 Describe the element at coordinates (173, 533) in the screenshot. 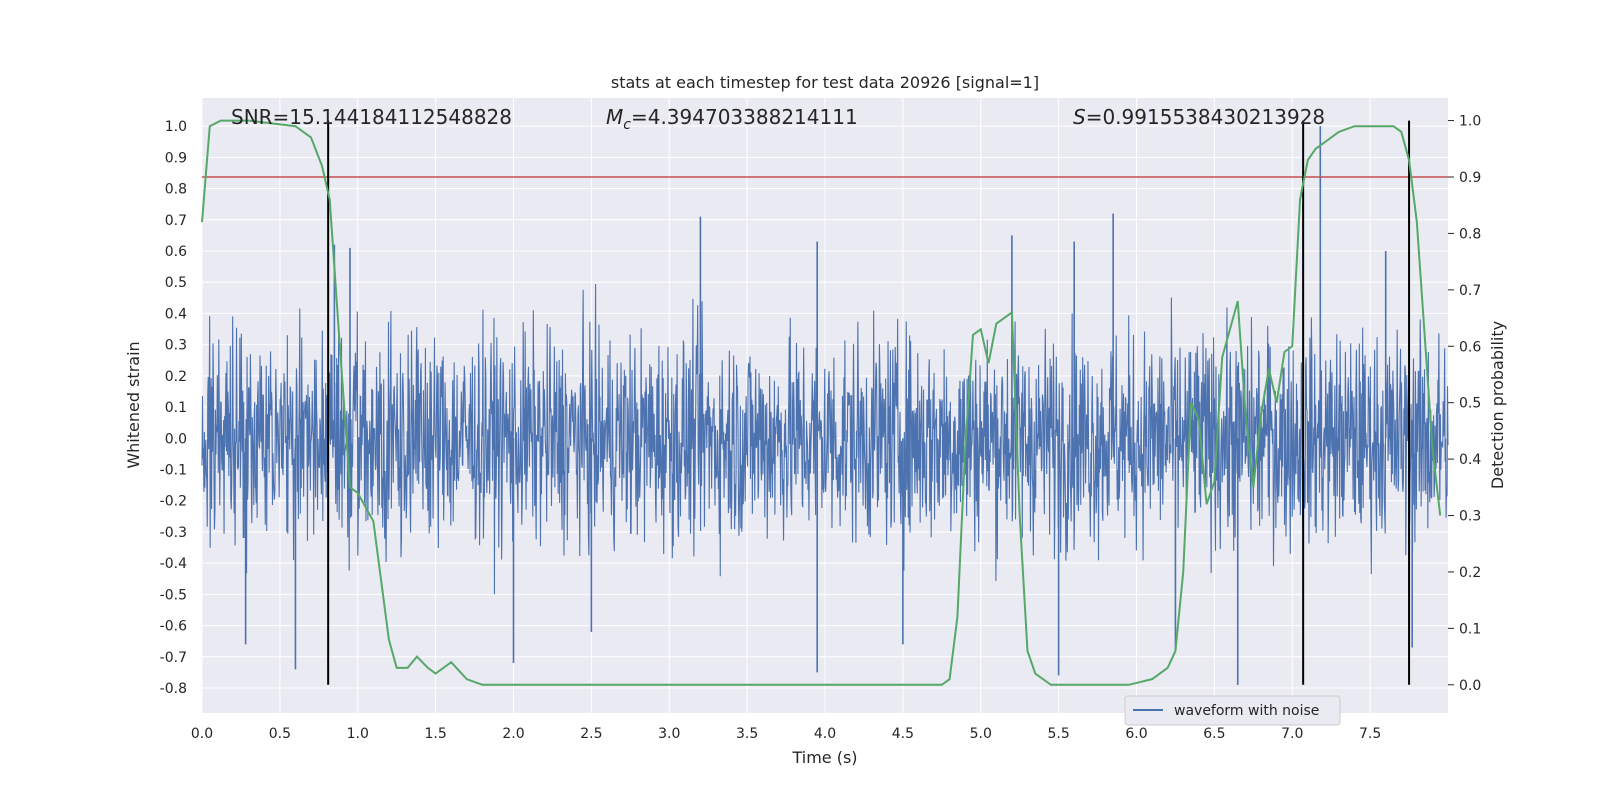

I see `y-tick-label: -0.3` at that location.